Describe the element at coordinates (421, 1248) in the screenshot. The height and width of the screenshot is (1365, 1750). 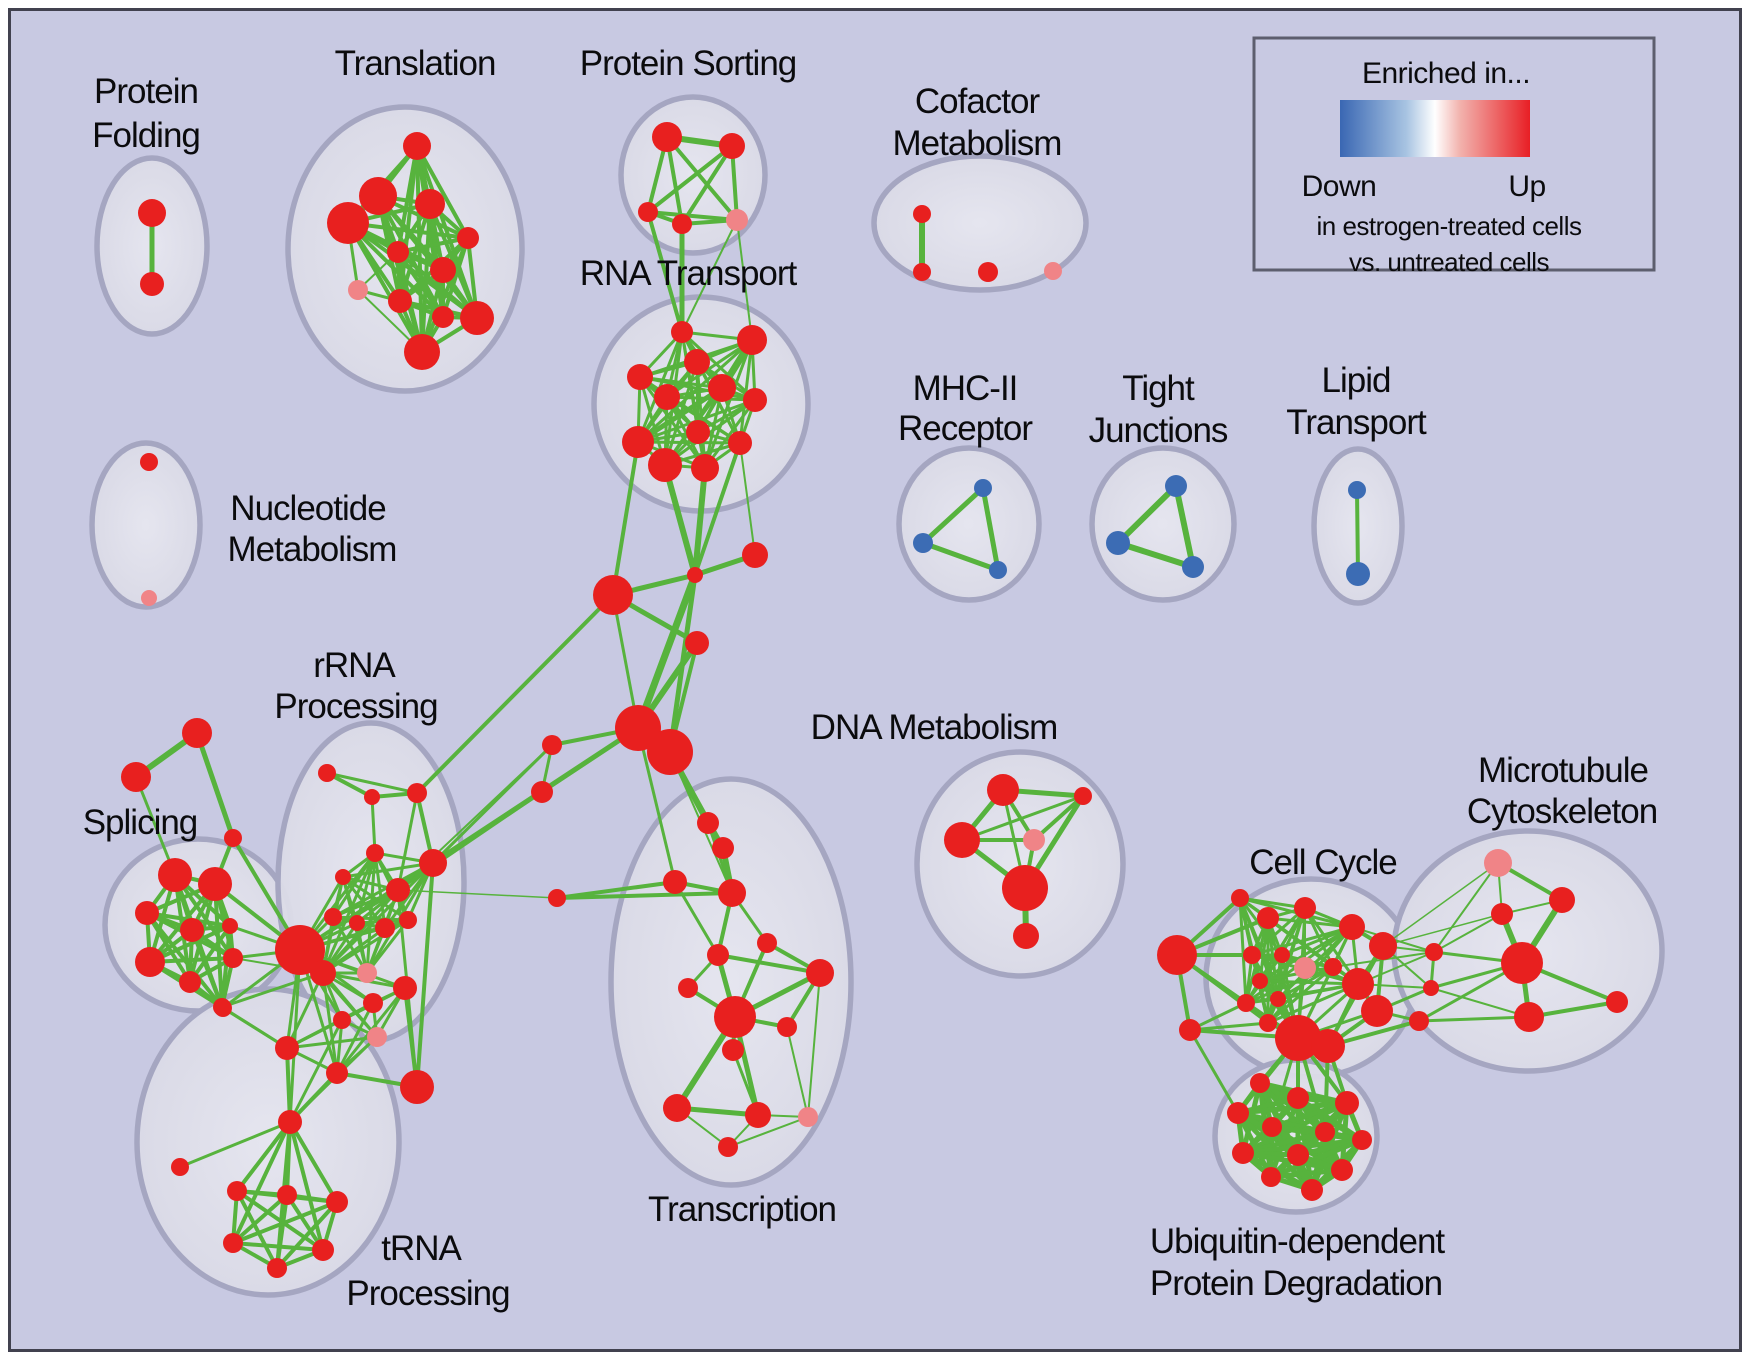
I see `cluster-label-trna-processing: tRNA` at that location.